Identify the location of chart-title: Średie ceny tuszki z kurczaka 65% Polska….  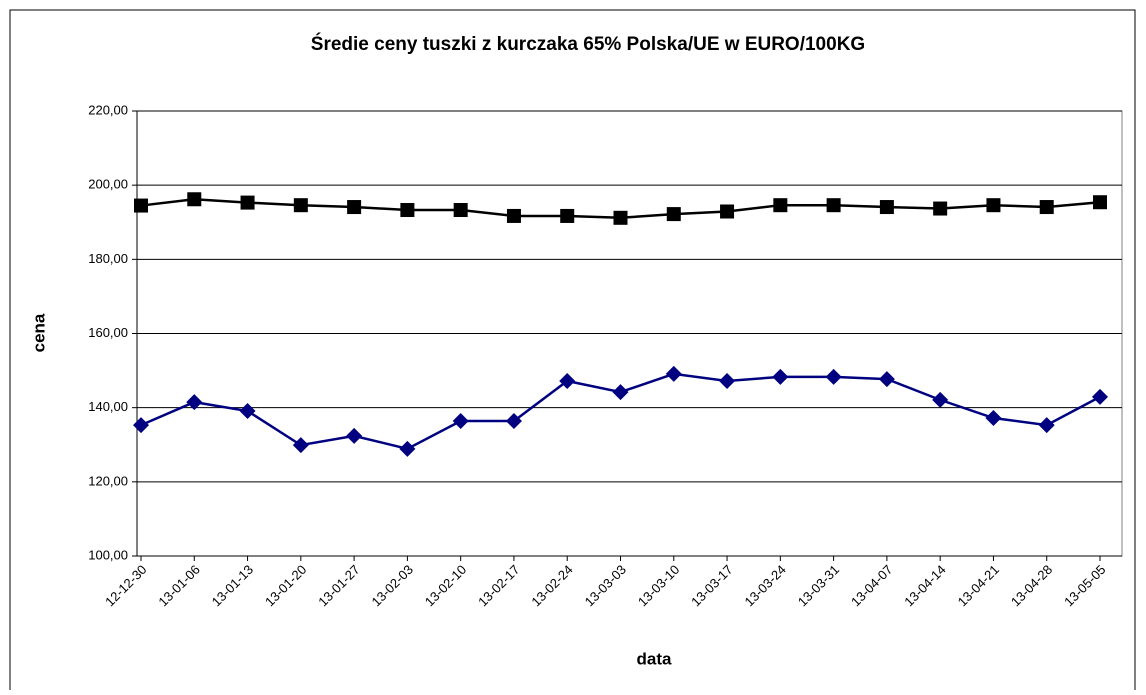
(588, 44).